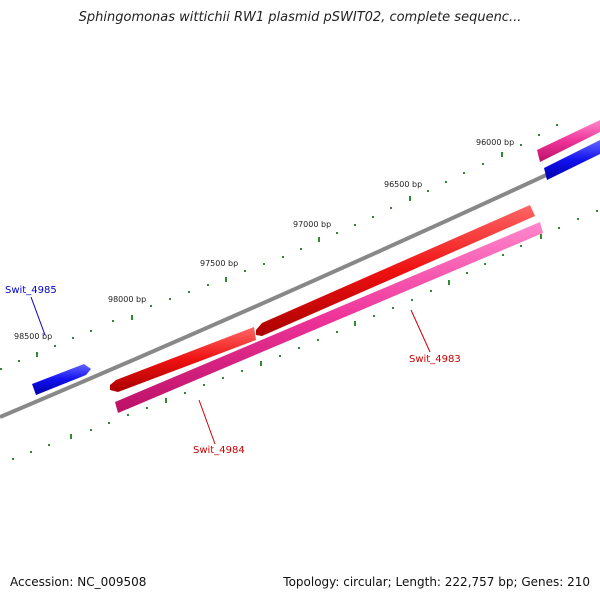  Describe the element at coordinates (31, 290) in the screenshot. I see `gene-label-swit-4985: Swit_4985` at that location.